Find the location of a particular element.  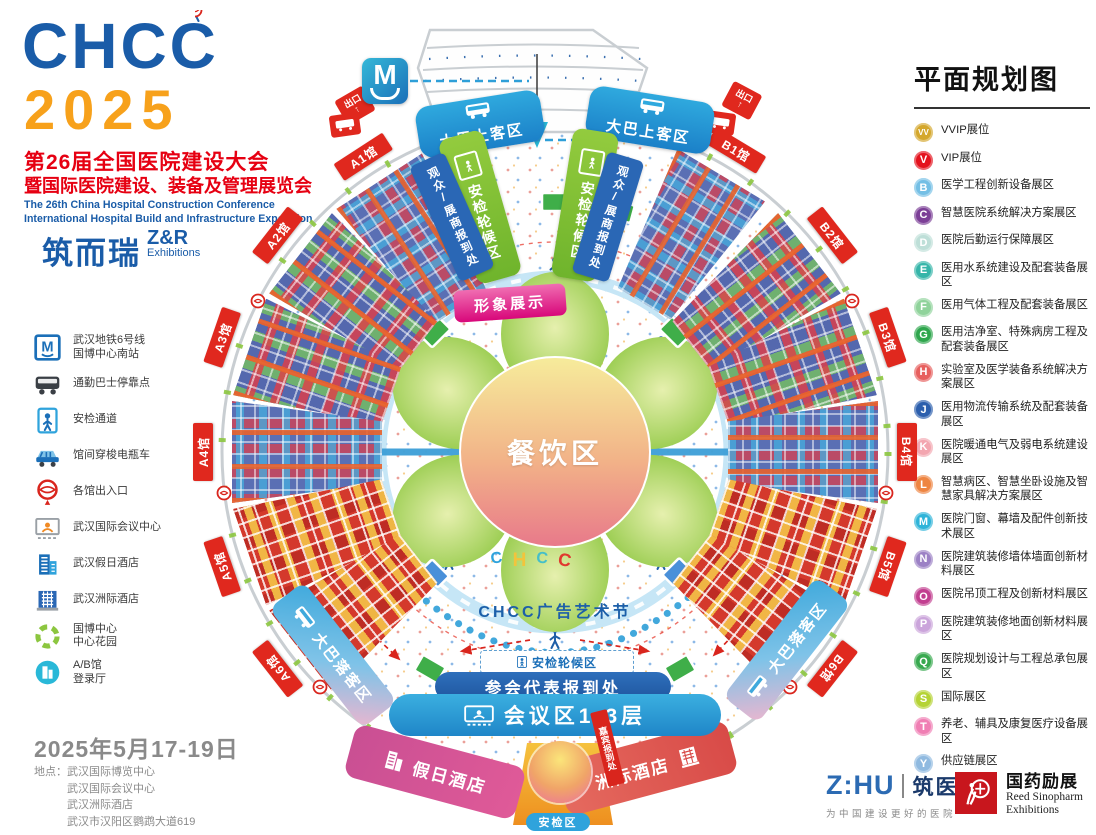

legend-label: 武汉地铁6号线 国博中心南站 is located at coordinates (109, 347).